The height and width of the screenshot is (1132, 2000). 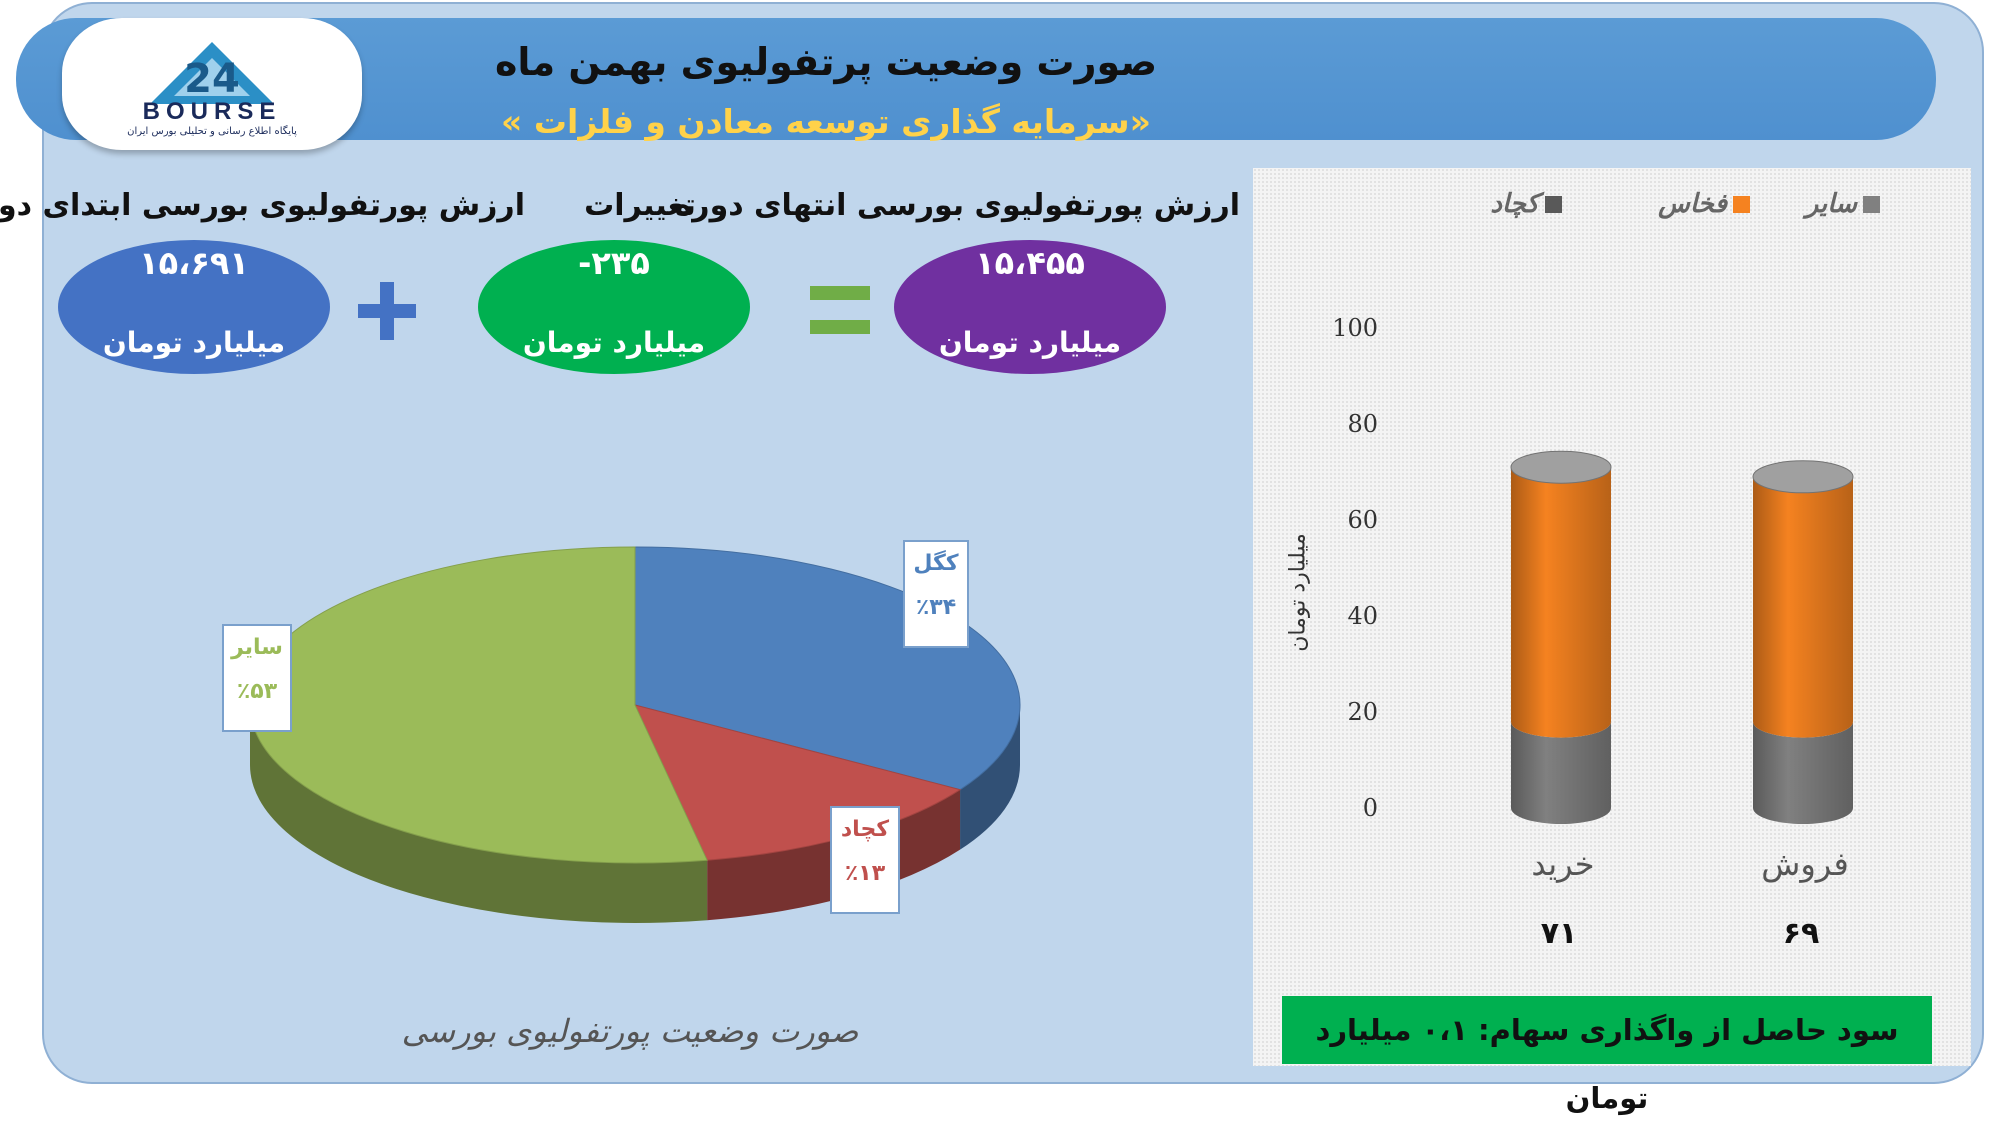 I want to click on pie-label-kachad-name: کچاد, so click(x=865, y=829).